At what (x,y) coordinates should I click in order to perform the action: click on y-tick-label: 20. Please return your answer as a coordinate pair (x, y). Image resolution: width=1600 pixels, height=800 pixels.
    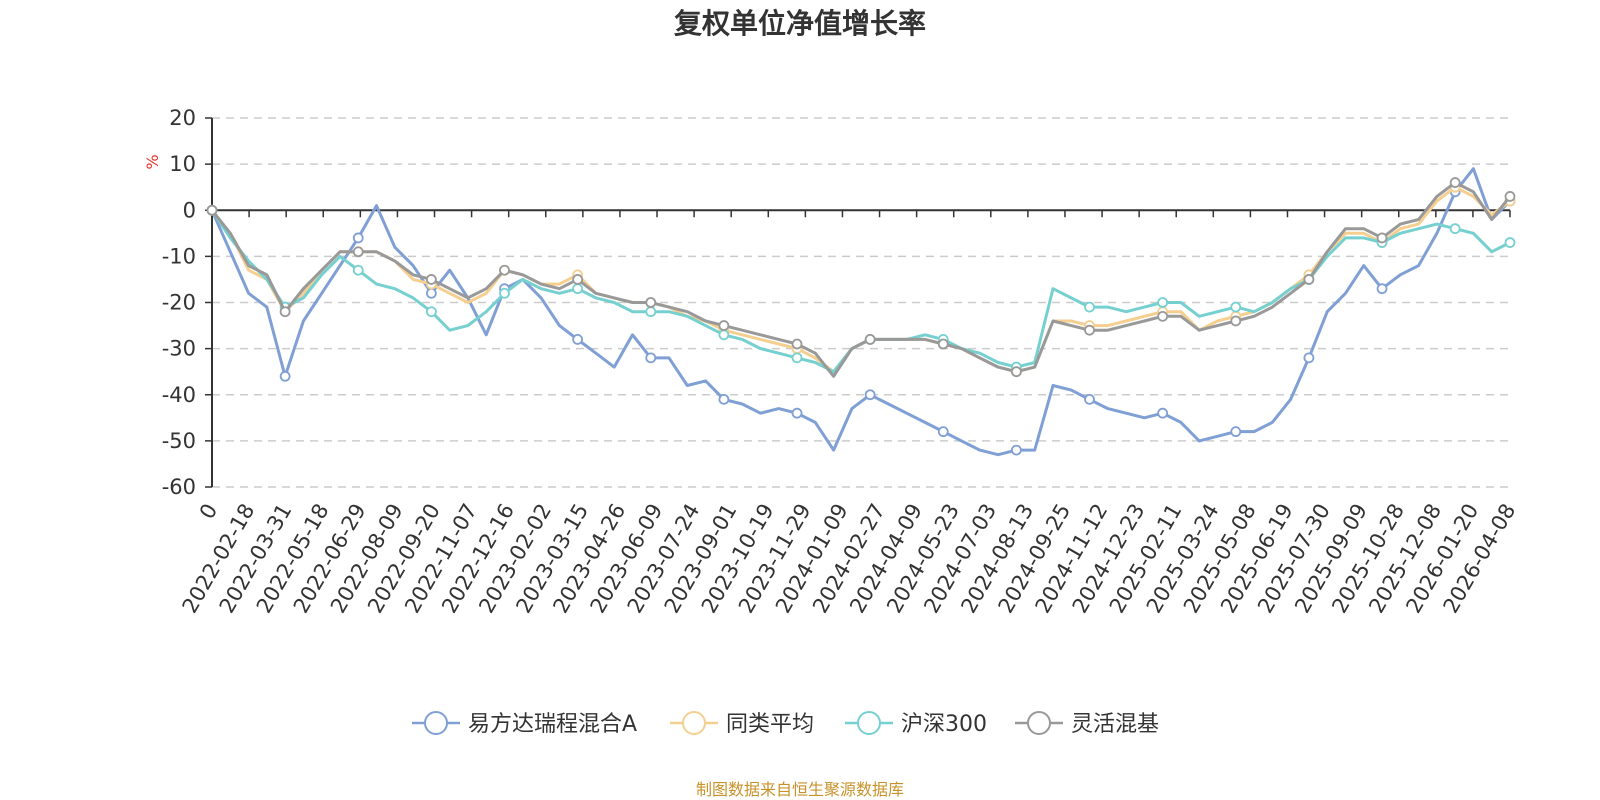
    Looking at the image, I should click on (182, 118).